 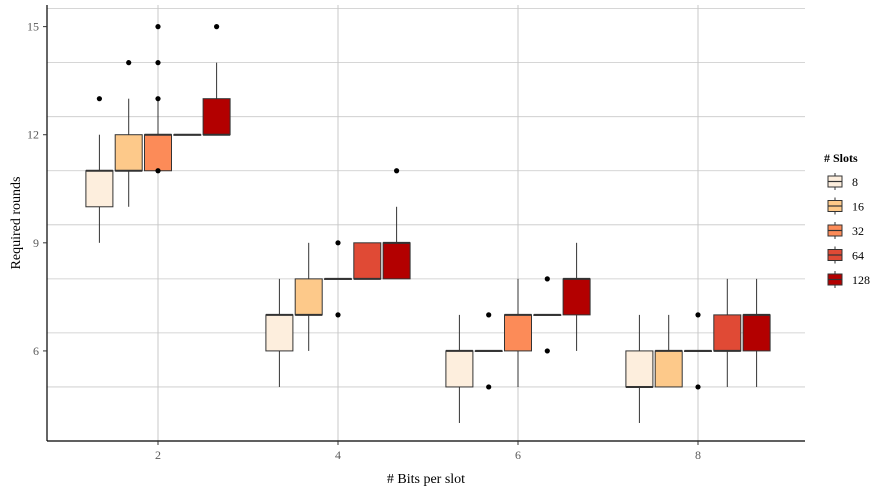 What do you see at coordinates (36, 351) in the screenshot?
I see `y-tick-label: 6` at bounding box center [36, 351].